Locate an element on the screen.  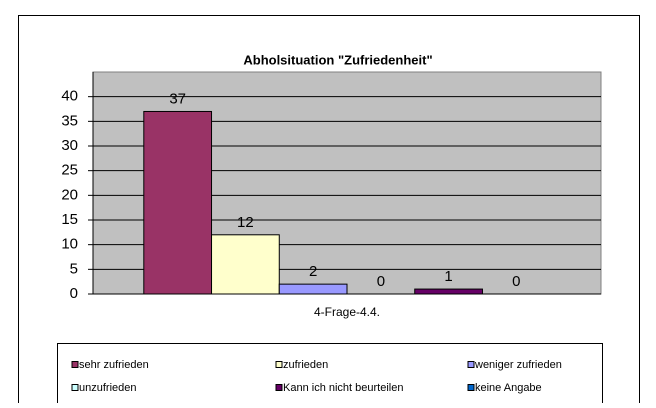
y-tick-label: 30 is located at coordinates (69, 145).